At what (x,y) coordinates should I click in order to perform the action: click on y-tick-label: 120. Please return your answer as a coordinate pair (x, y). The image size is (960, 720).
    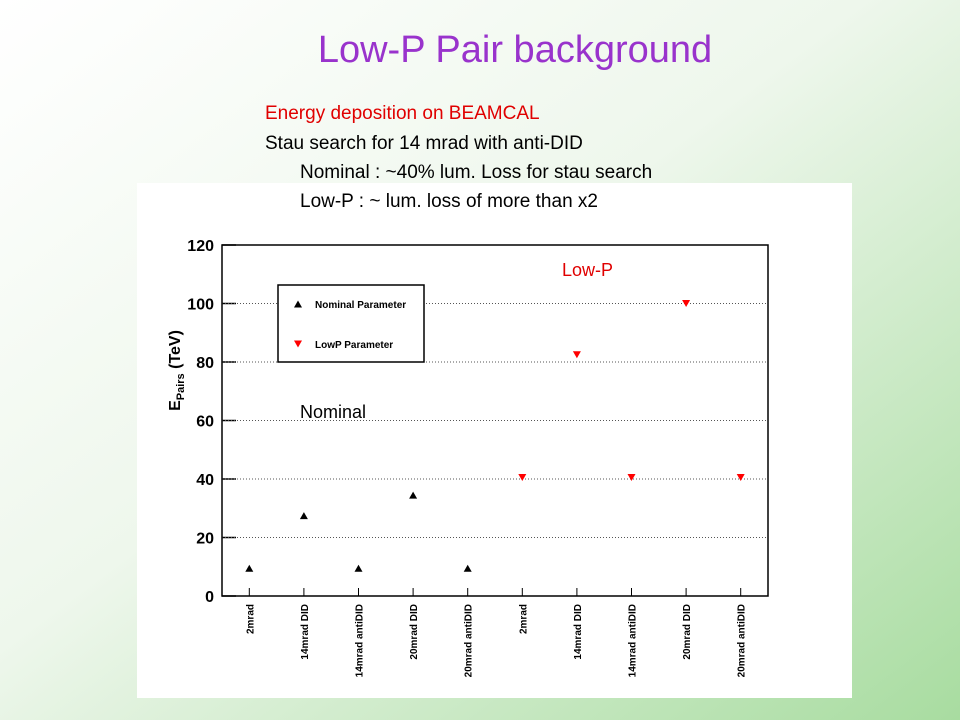
    Looking at the image, I should click on (200, 246).